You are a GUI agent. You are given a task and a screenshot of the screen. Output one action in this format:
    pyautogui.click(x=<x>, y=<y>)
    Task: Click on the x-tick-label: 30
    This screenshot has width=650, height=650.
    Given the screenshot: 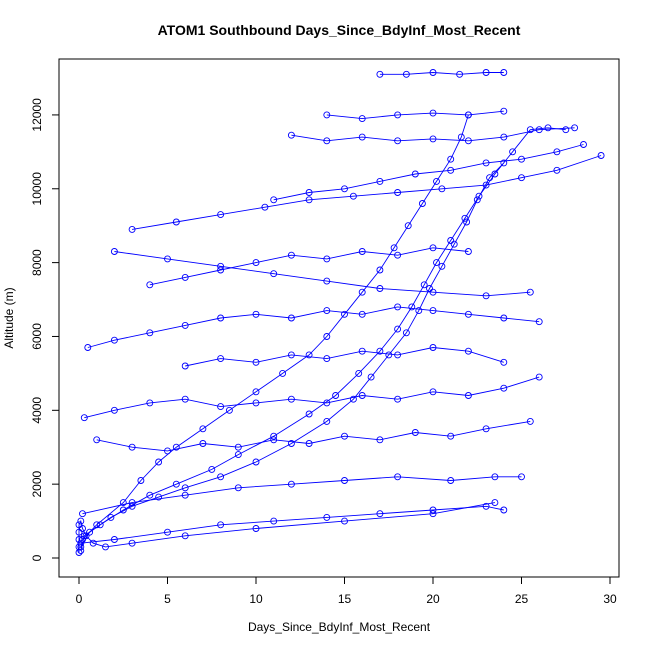 What is the action you would take?
    pyautogui.click(x=610, y=599)
    